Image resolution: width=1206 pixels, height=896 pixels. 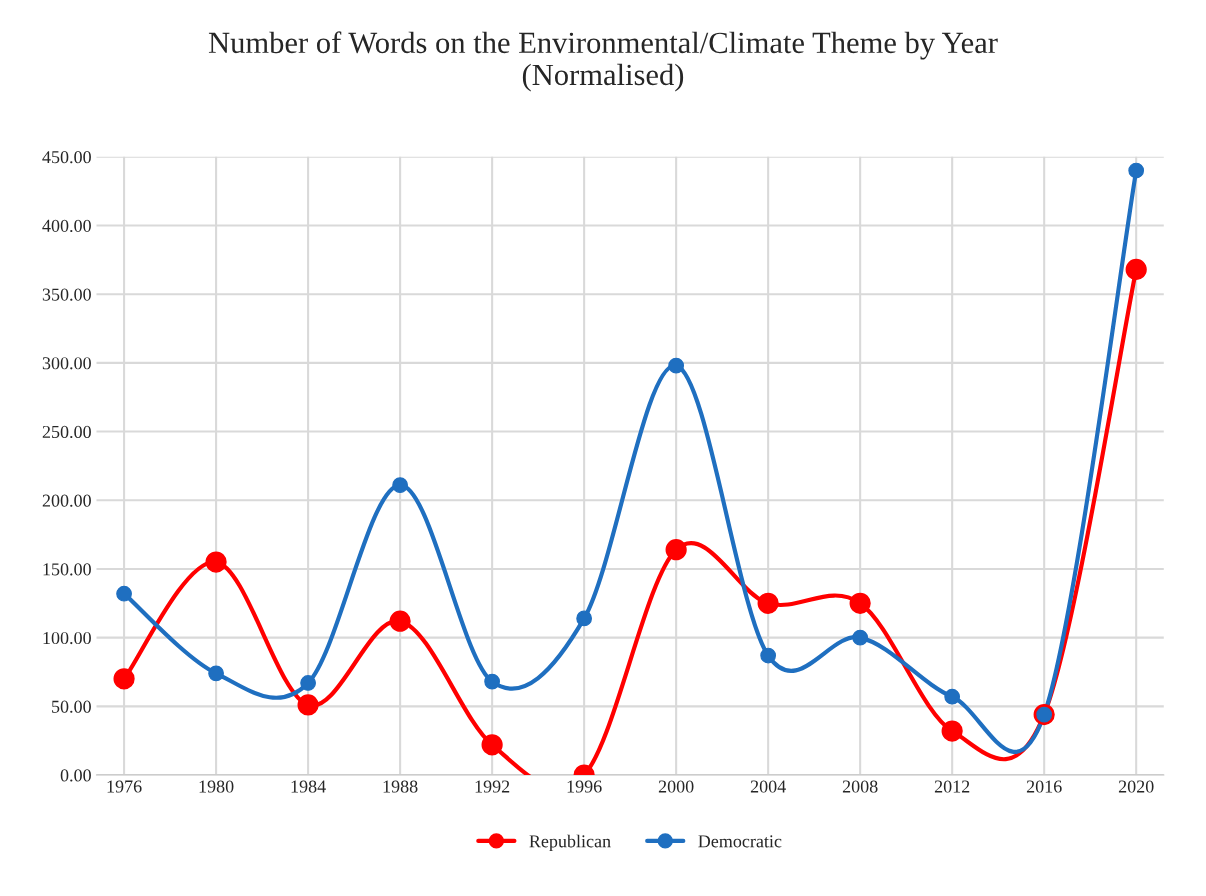 I want to click on y-tick-label: 350.00, so click(x=66, y=294).